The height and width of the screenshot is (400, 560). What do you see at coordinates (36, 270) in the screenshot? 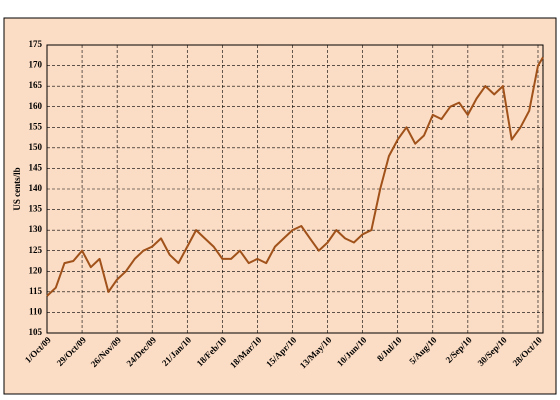
I see `y-tick-label: 120` at bounding box center [36, 270].